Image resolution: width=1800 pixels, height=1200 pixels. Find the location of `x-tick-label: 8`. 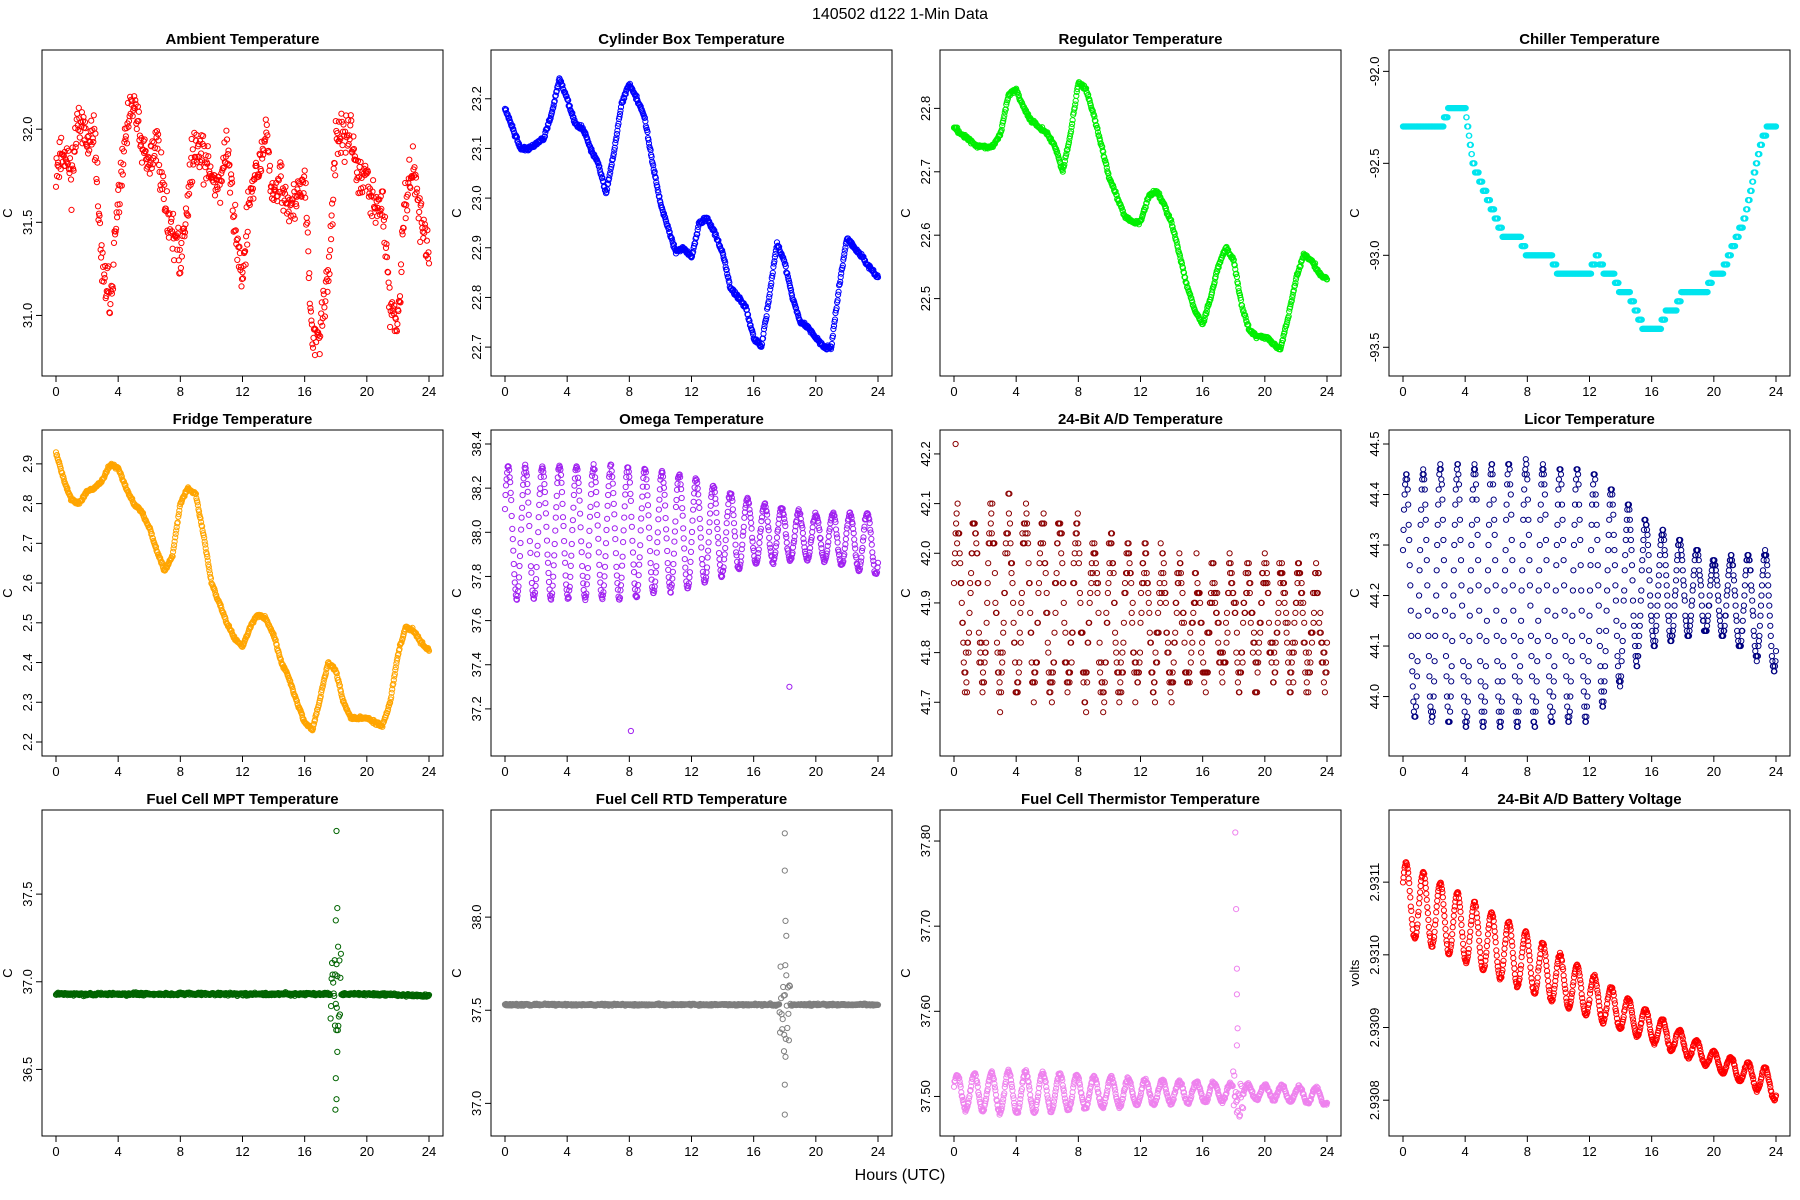

x-tick-label: 8 is located at coordinates (629, 771).